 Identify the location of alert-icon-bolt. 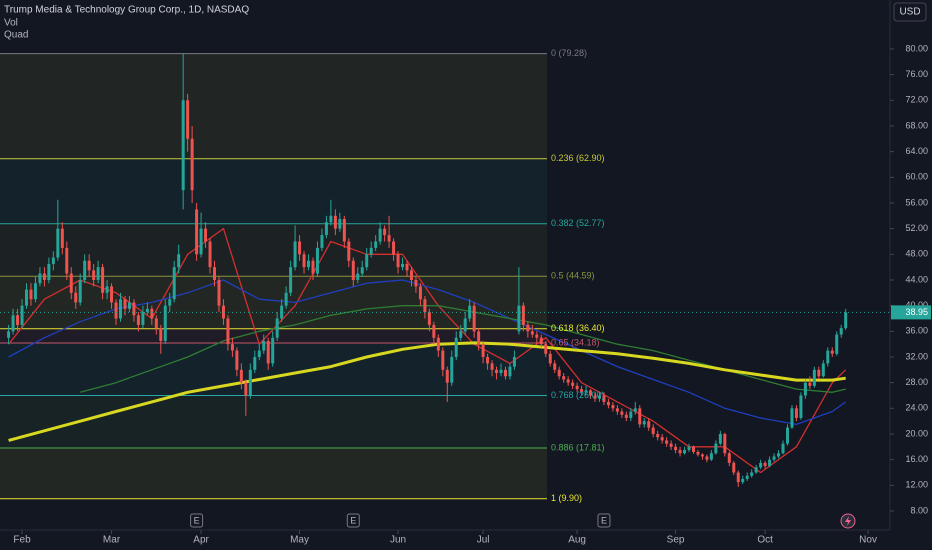
(848, 521).